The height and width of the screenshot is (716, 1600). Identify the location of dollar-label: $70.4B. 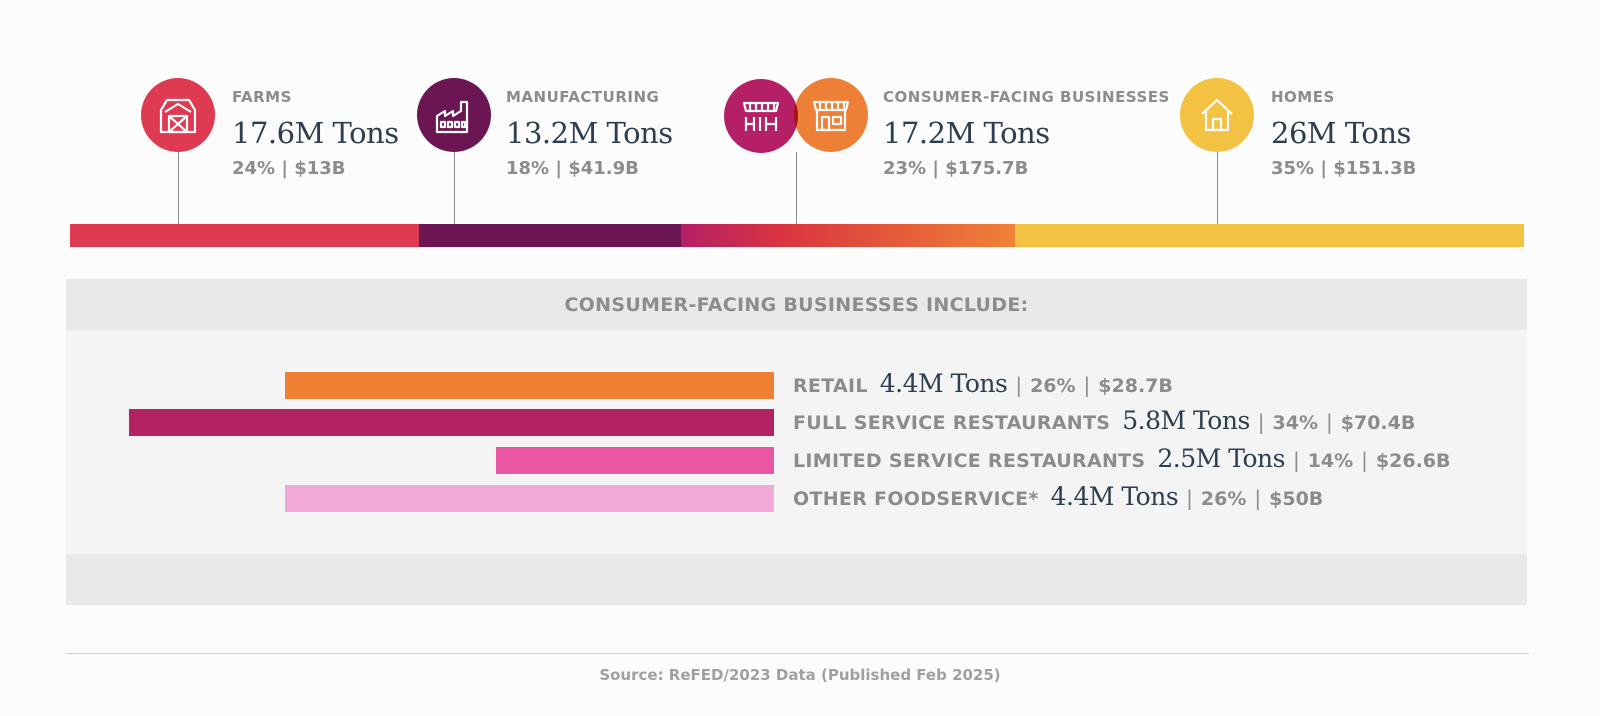
(1378, 423).